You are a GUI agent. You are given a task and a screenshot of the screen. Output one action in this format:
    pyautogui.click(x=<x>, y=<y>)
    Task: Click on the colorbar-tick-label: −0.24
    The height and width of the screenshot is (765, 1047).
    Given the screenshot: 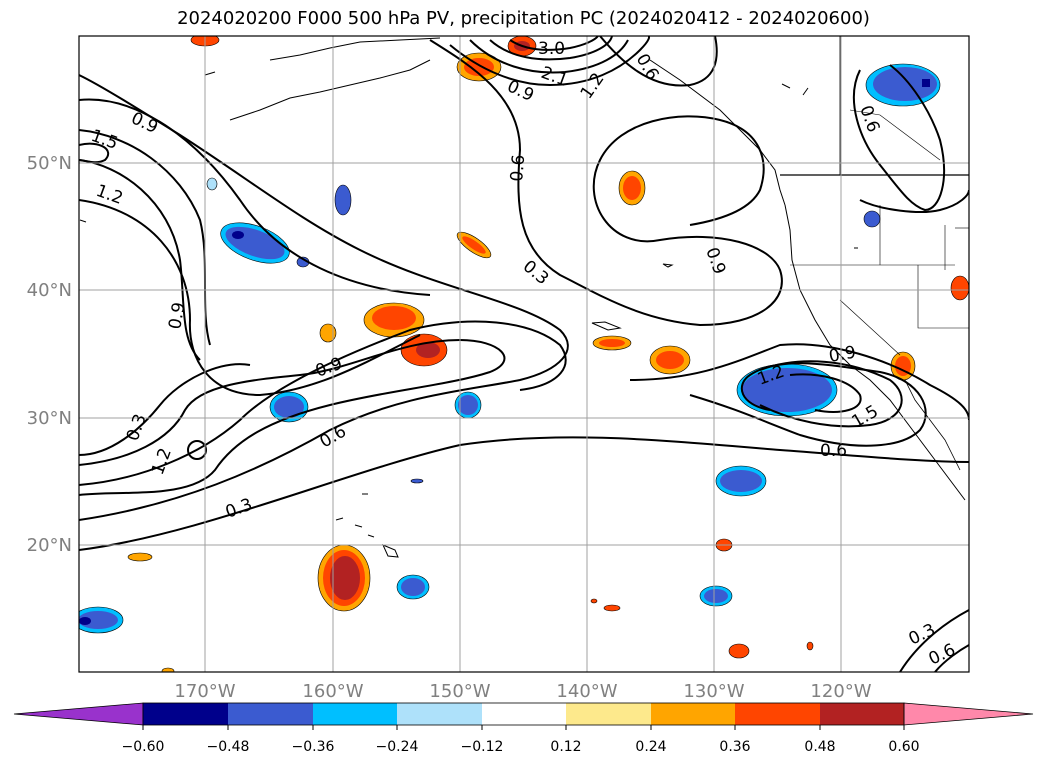 What is the action you would take?
    pyautogui.click(x=397, y=747)
    